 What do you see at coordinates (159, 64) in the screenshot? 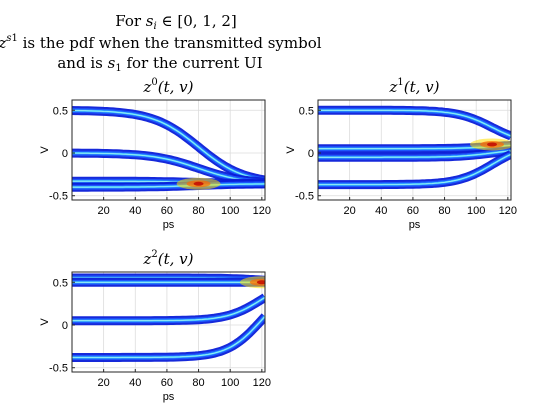
I see `figure-title-line-3: and is s1 for the current UI` at bounding box center [159, 64].